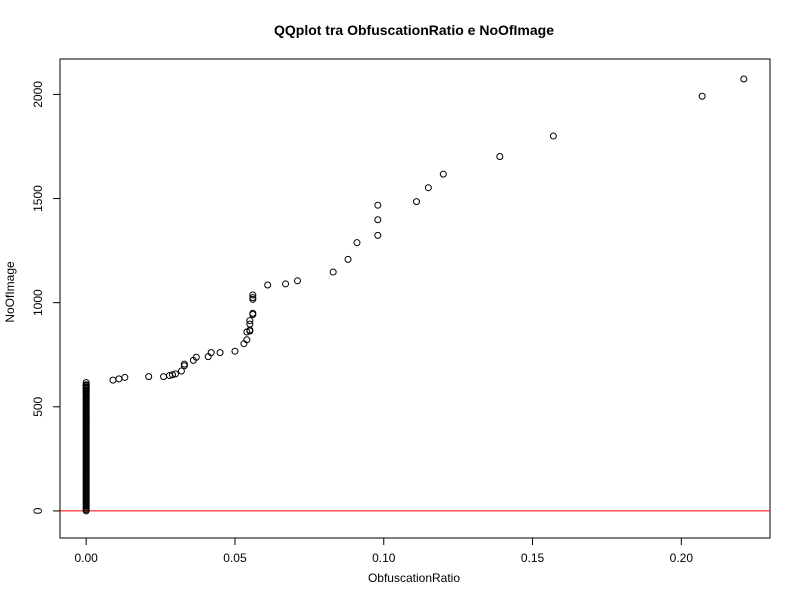 The width and height of the screenshot is (800, 600). What do you see at coordinates (38, 198) in the screenshot?
I see `y-tick-label: 1500` at bounding box center [38, 198].